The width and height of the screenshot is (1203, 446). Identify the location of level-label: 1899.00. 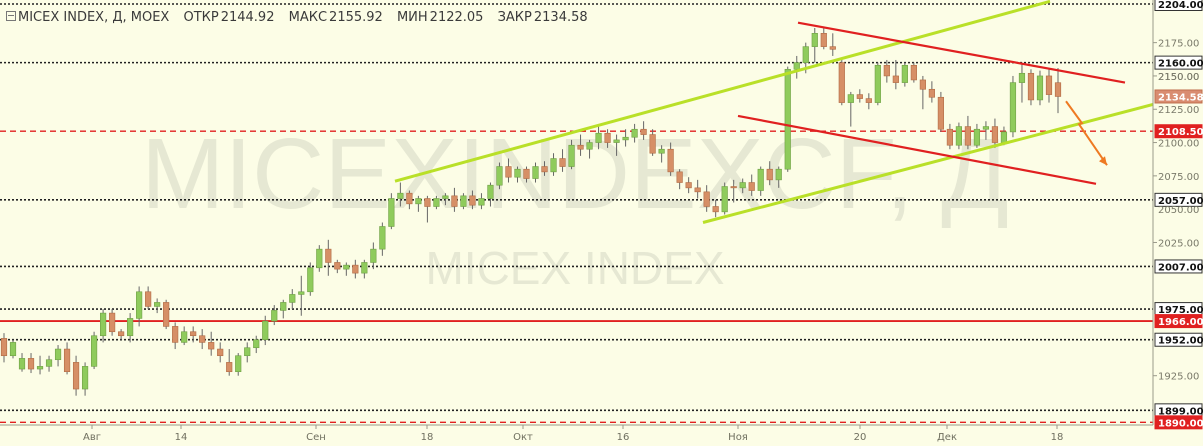
(1180, 411).